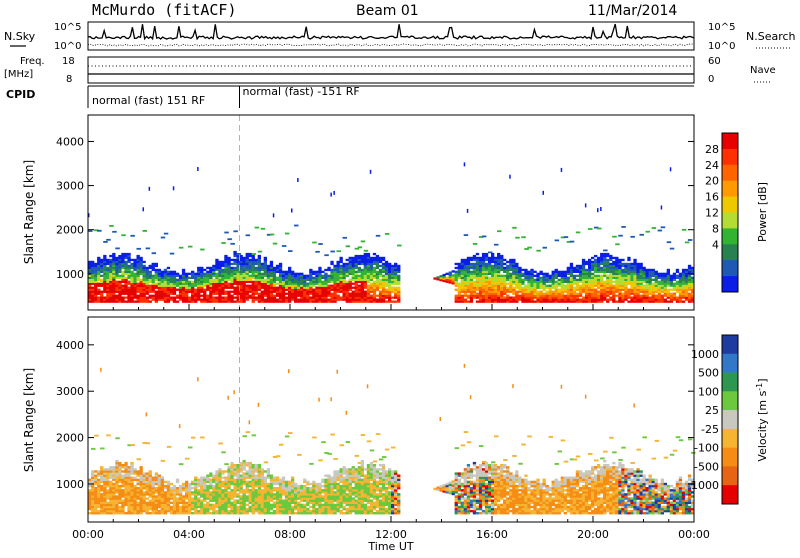 This screenshot has height=558, width=800. Describe the element at coordinates (20, 36) in the screenshot. I see `nsky-label: N.Sky` at that location.